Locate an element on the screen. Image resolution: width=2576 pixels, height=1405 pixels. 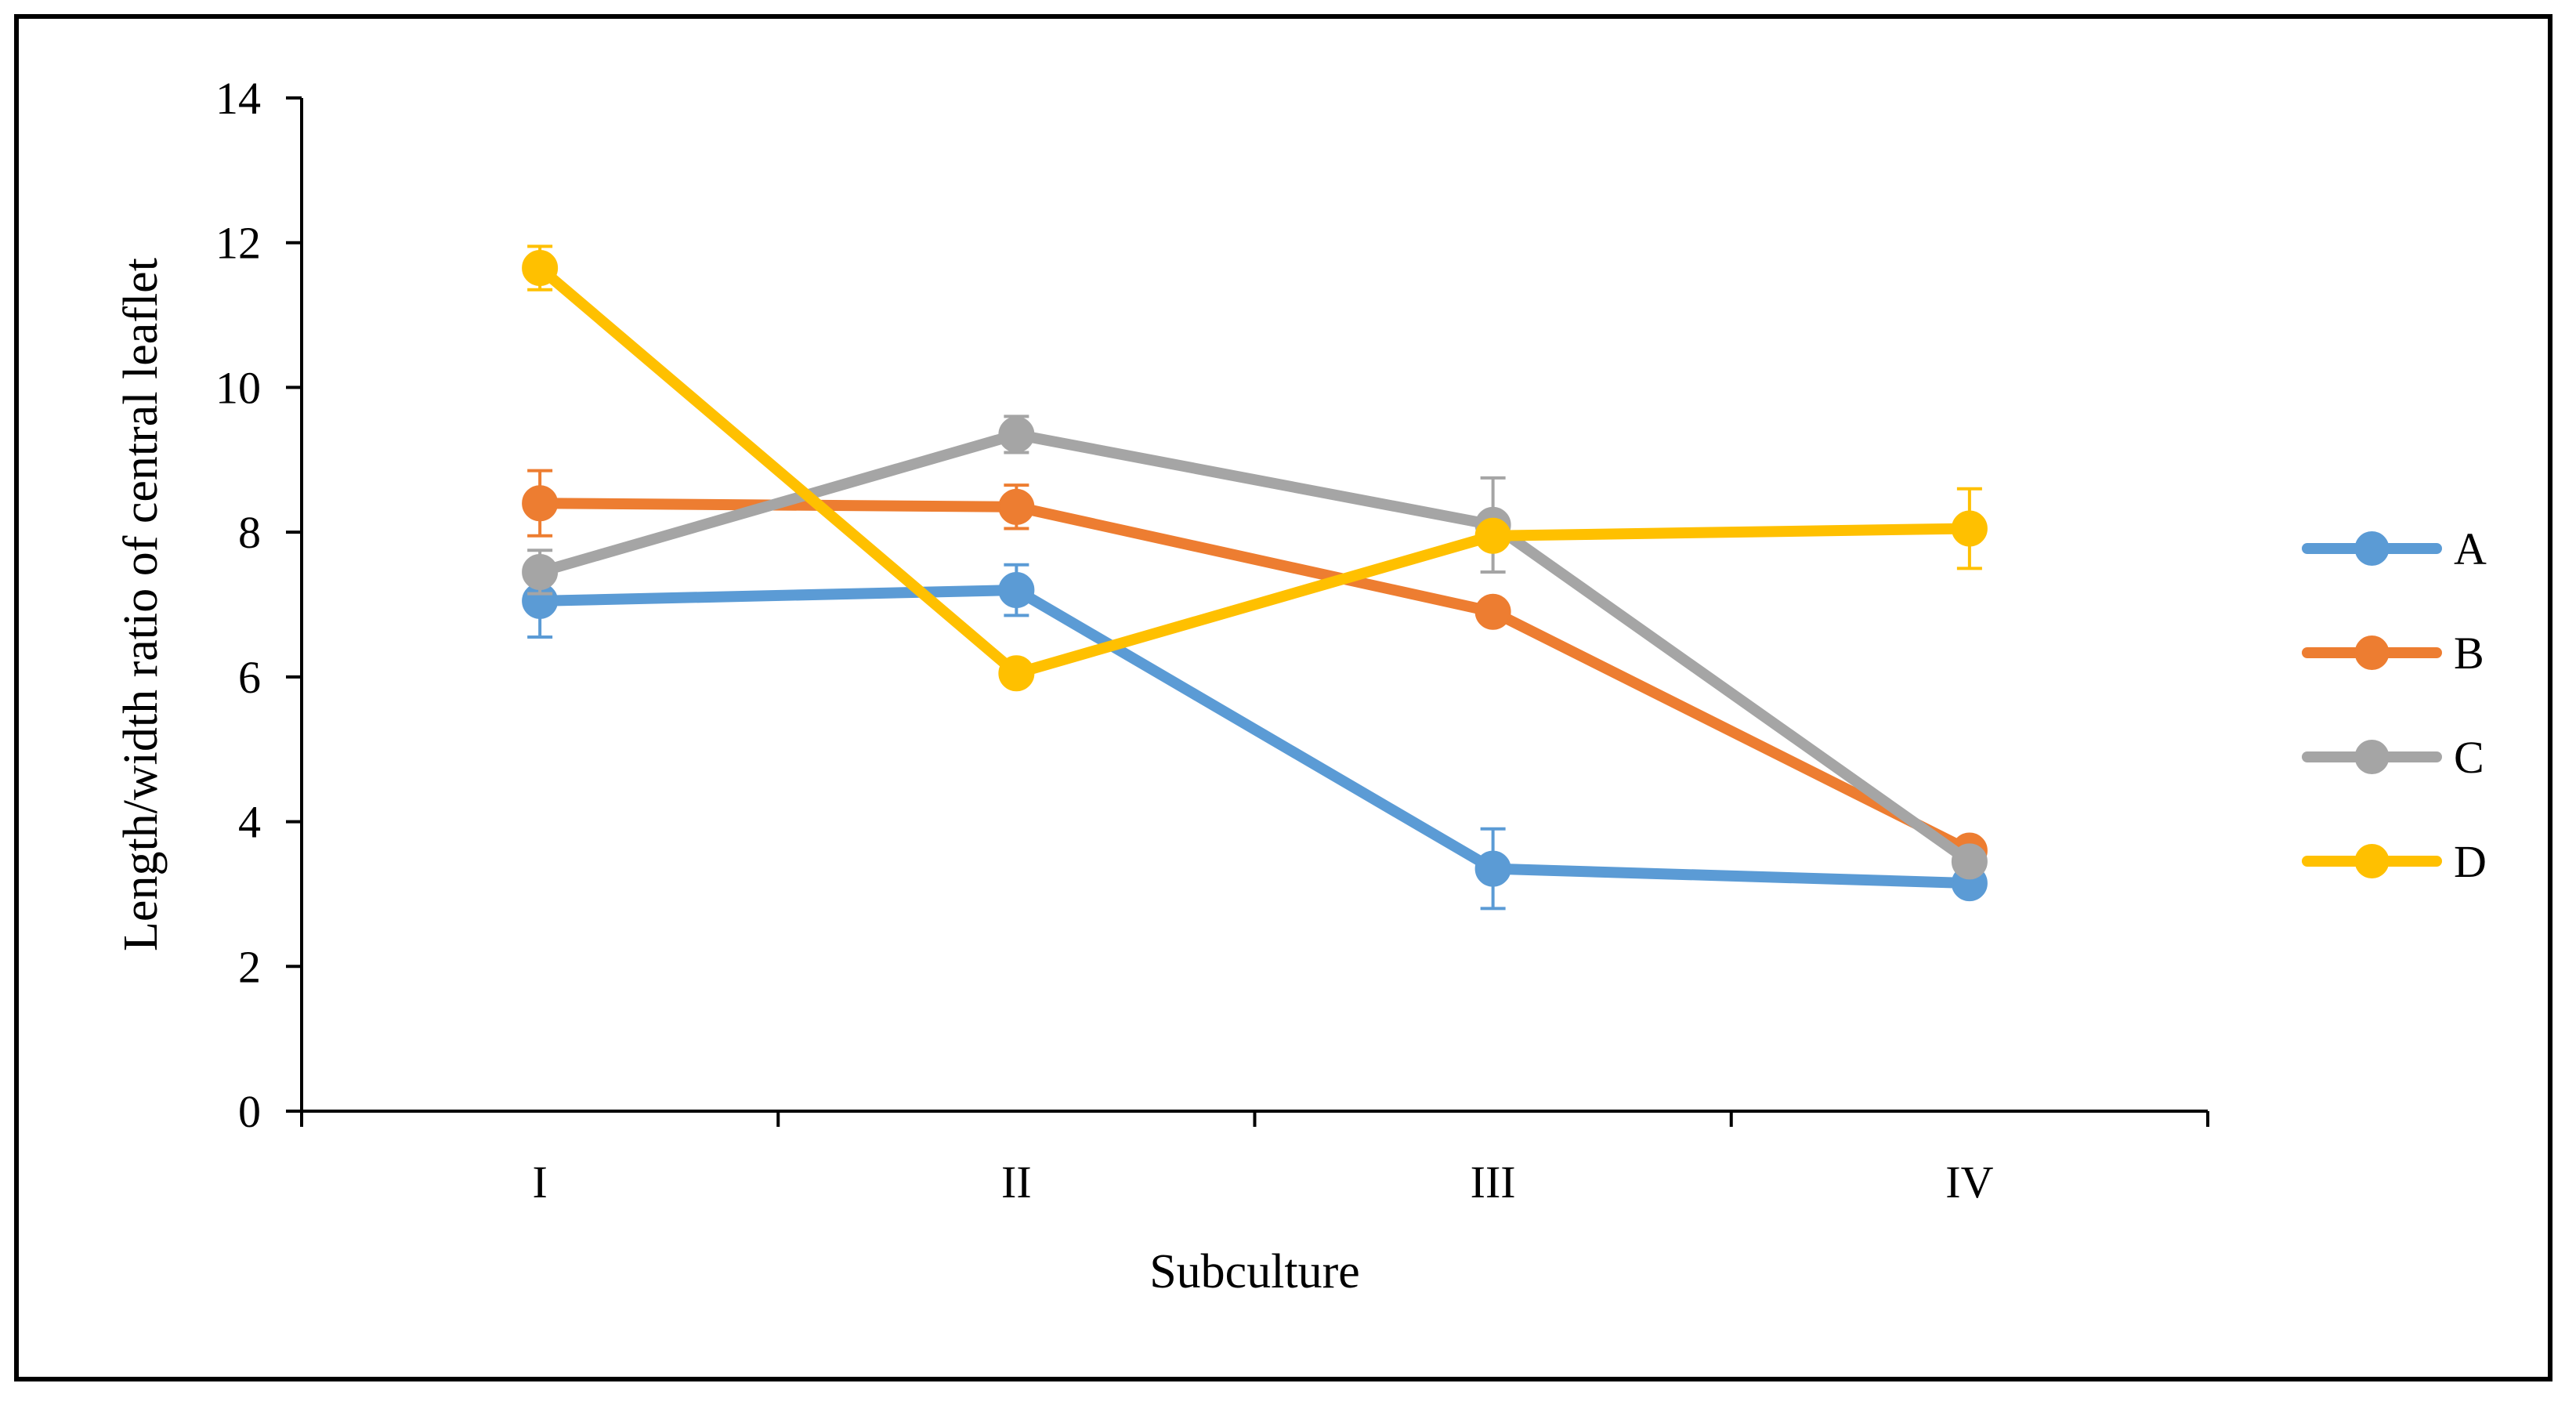
legend-item-A: A is located at coordinates (2395, 548).